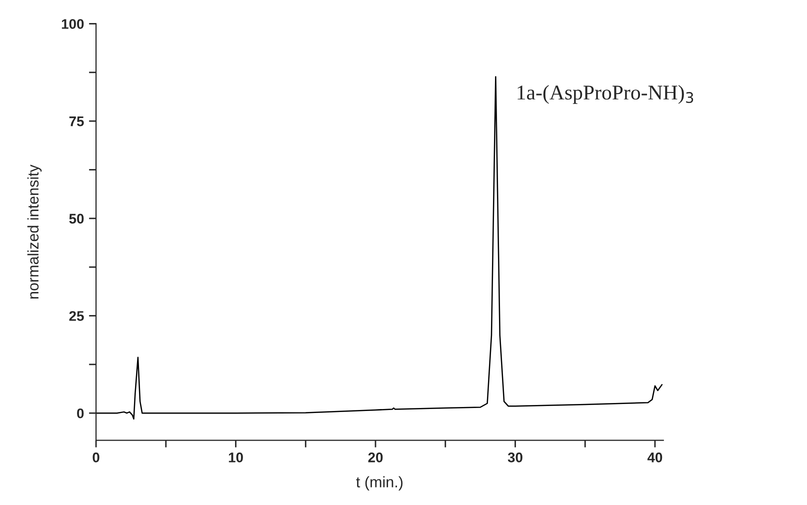 This screenshot has height=505, width=807. I want to click on y-tick-label: 50, so click(76, 219).